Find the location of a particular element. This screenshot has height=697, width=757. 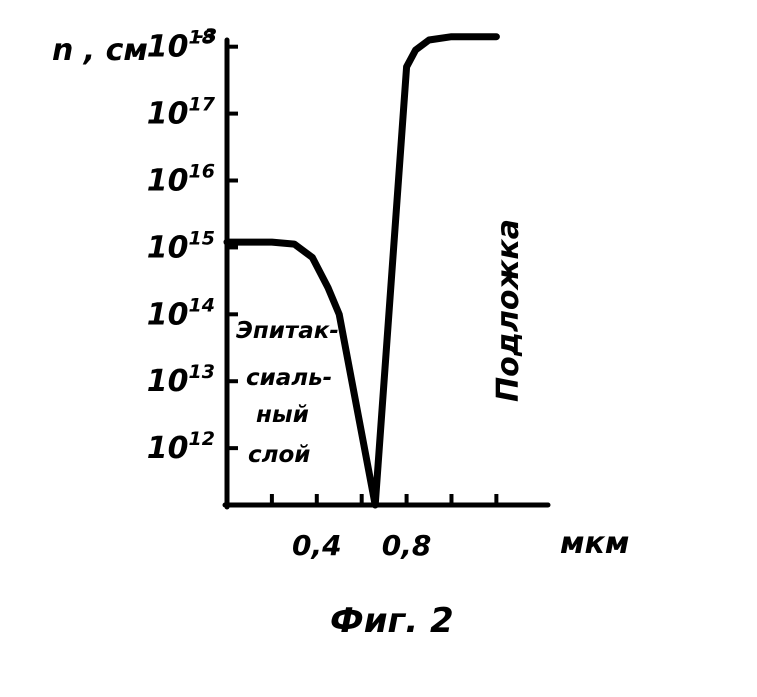

y-tick-label-16: 1016 is located at coordinates (181, 180).